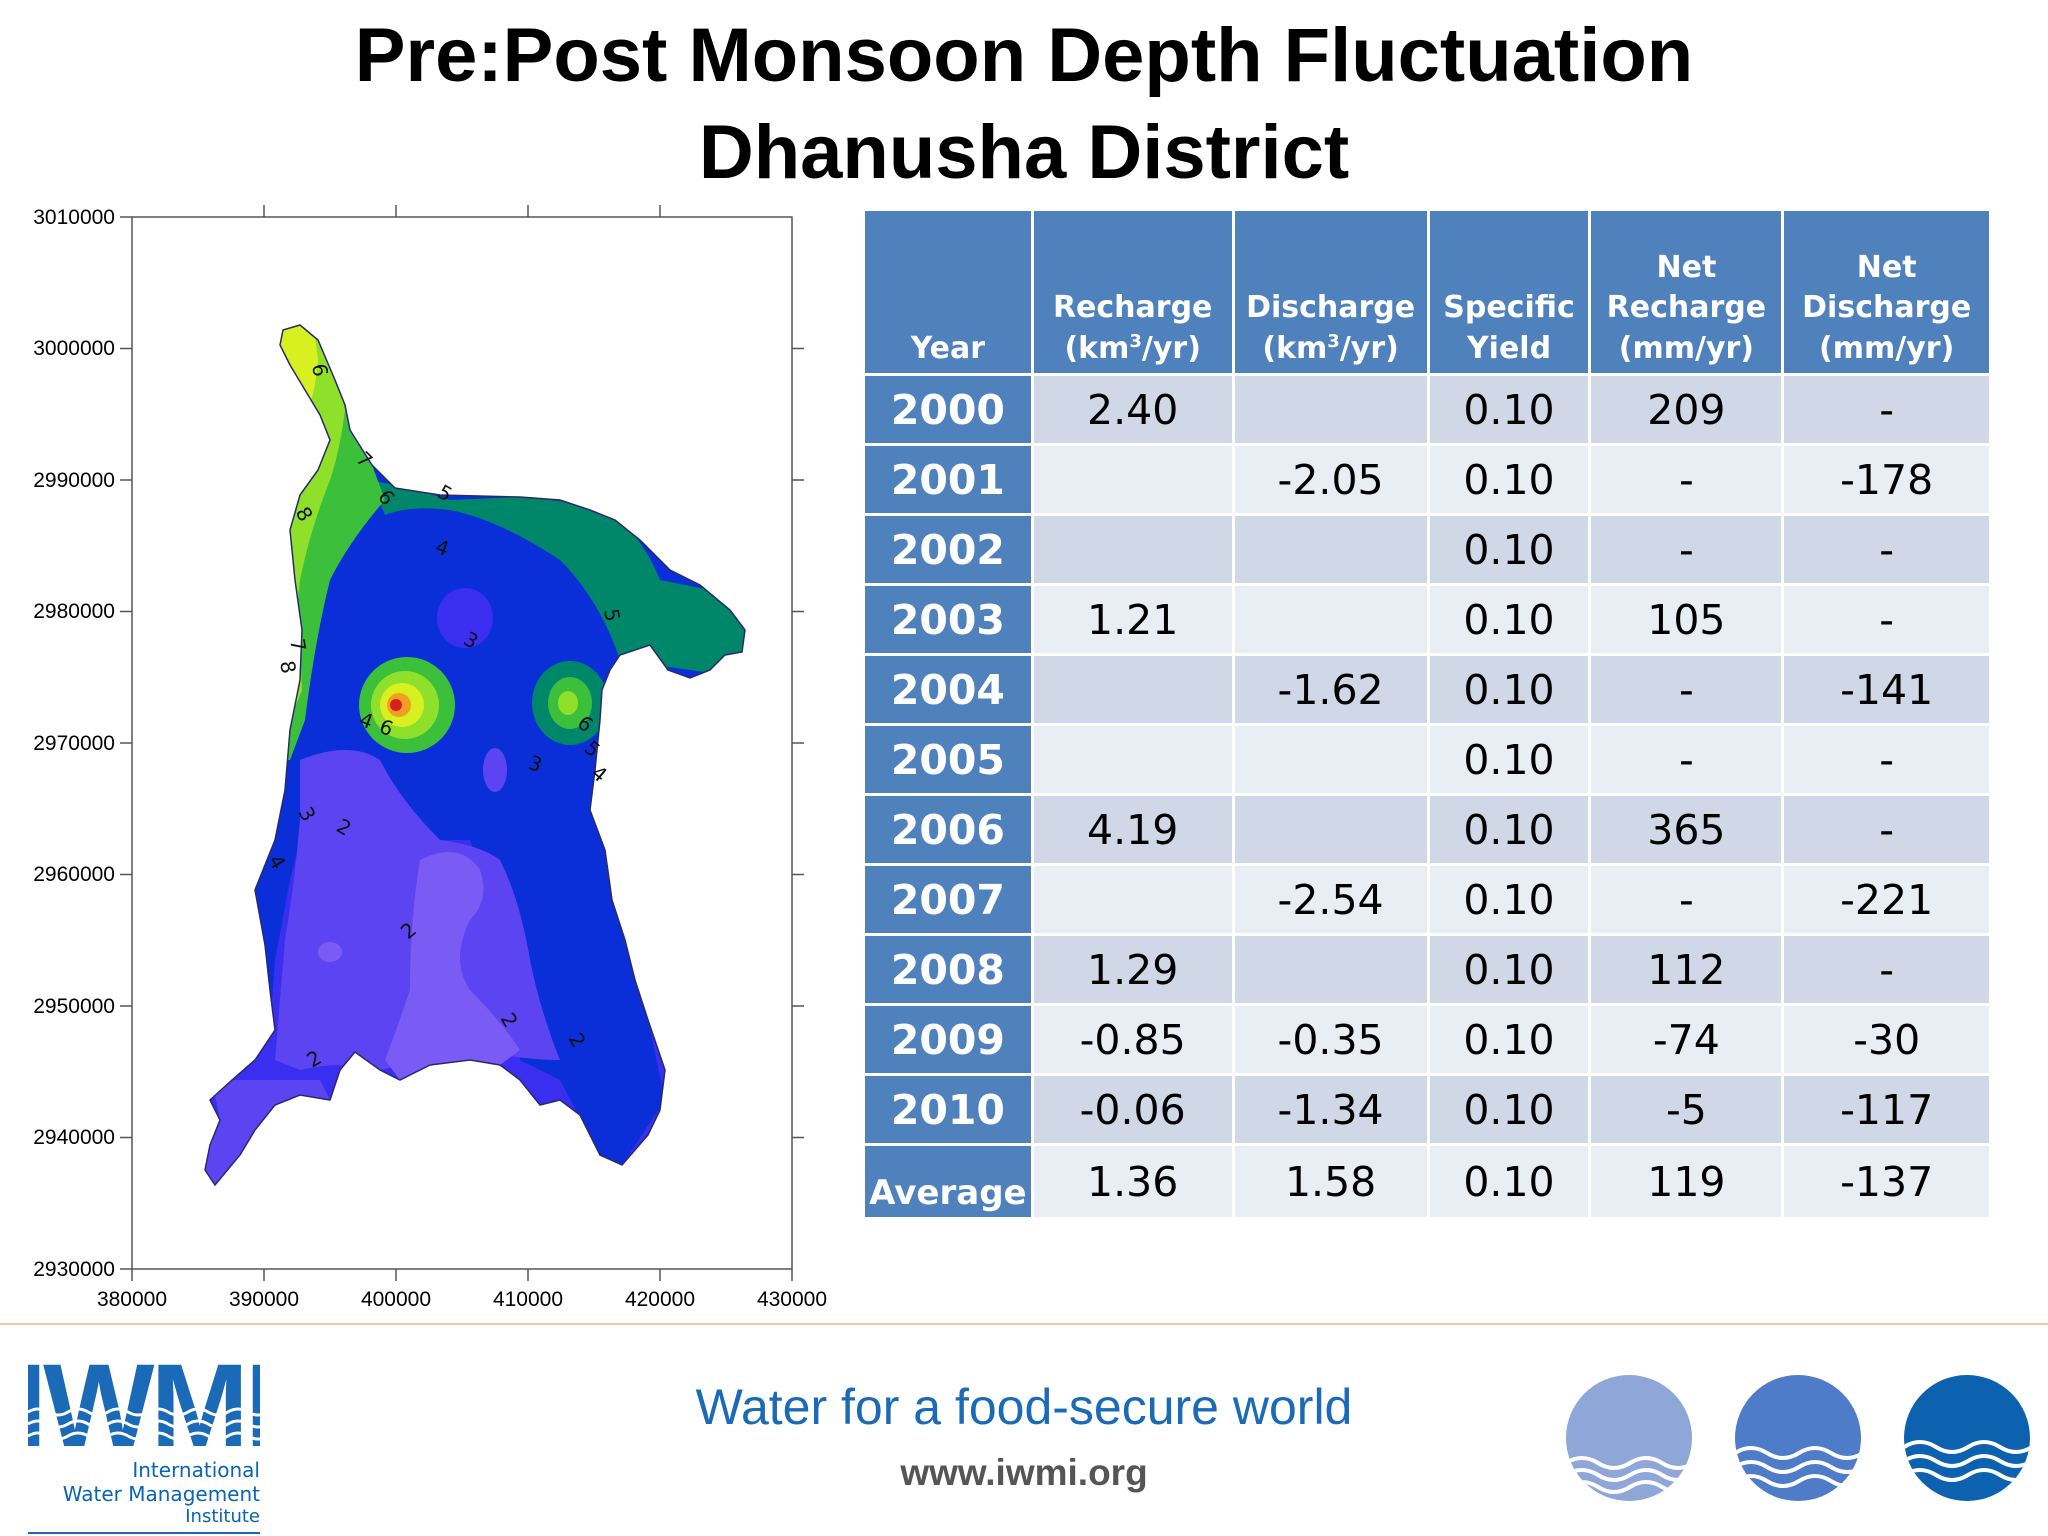 Image resolution: width=2048 pixels, height=1536 pixels. I want to click on net-recharge-cell: 119, so click(1686, 1181).